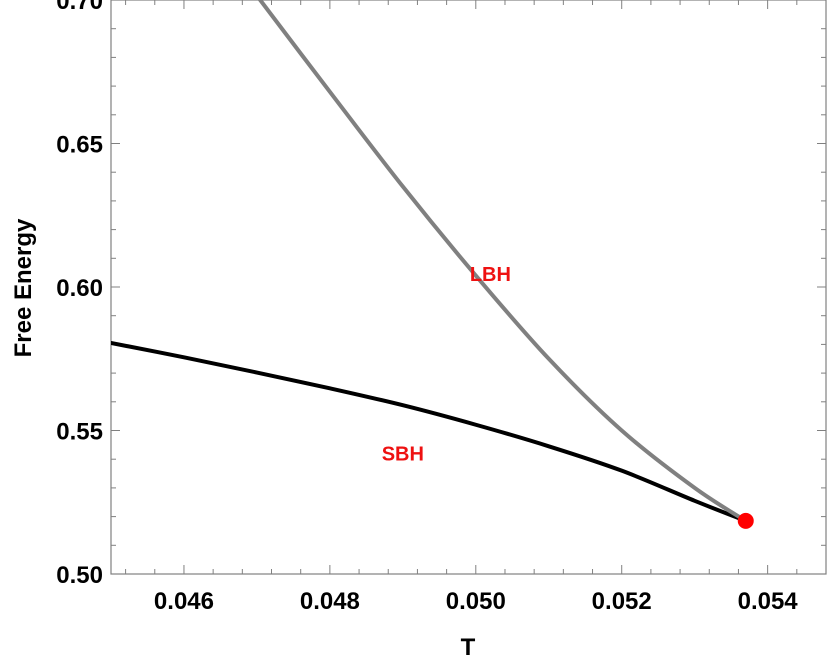 The height and width of the screenshot is (667, 830). I want to click on lbh-label: LBH, so click(490, 275).